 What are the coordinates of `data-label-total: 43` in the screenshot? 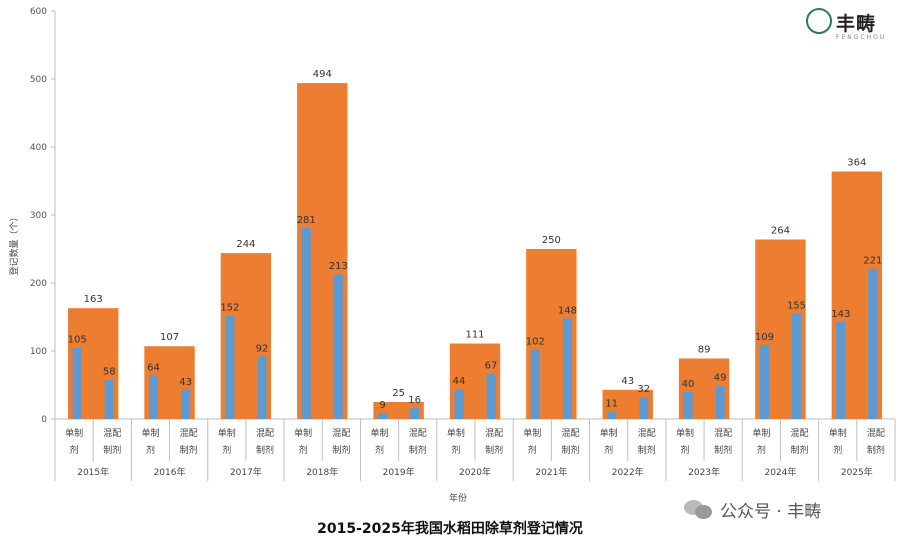 It's located at (627, 381).